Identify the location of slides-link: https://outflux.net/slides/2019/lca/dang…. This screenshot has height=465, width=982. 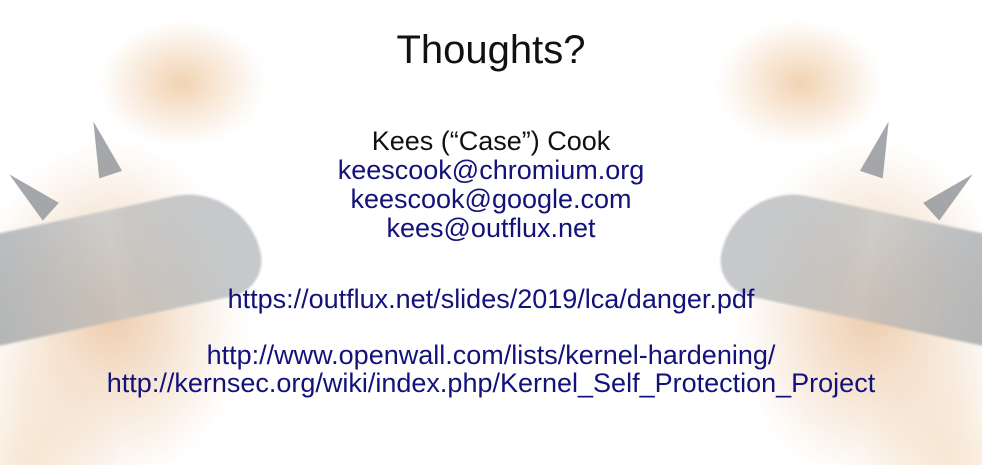
(491, 299).